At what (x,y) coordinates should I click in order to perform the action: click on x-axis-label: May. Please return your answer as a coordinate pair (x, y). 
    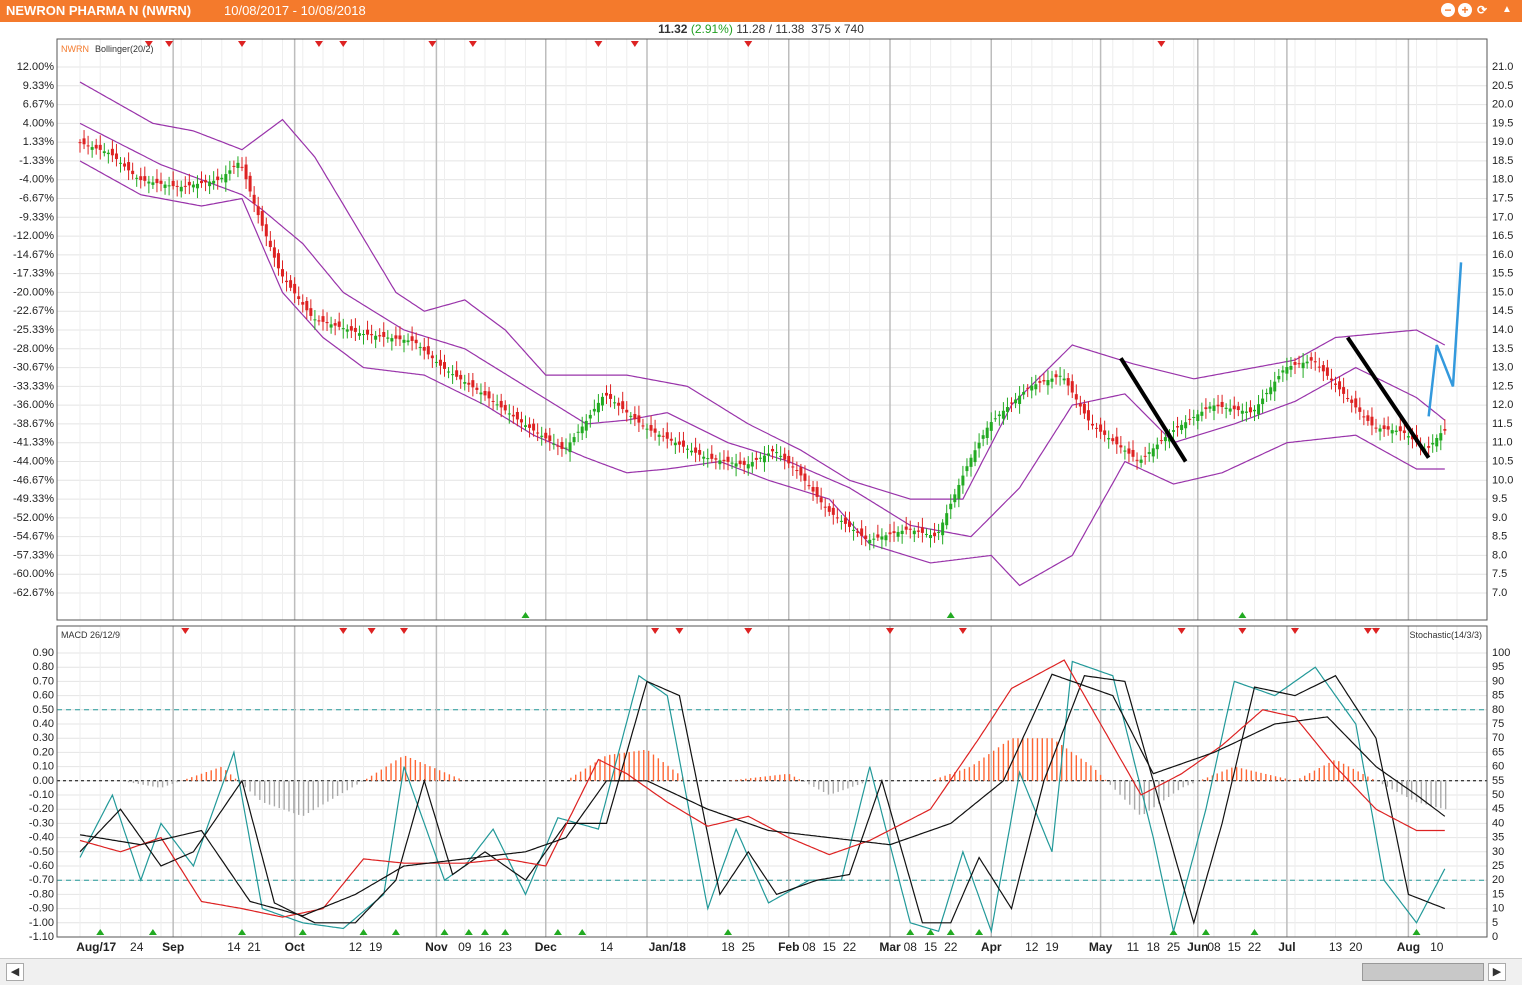
    Looking at the image, I should click on (1101, 947).